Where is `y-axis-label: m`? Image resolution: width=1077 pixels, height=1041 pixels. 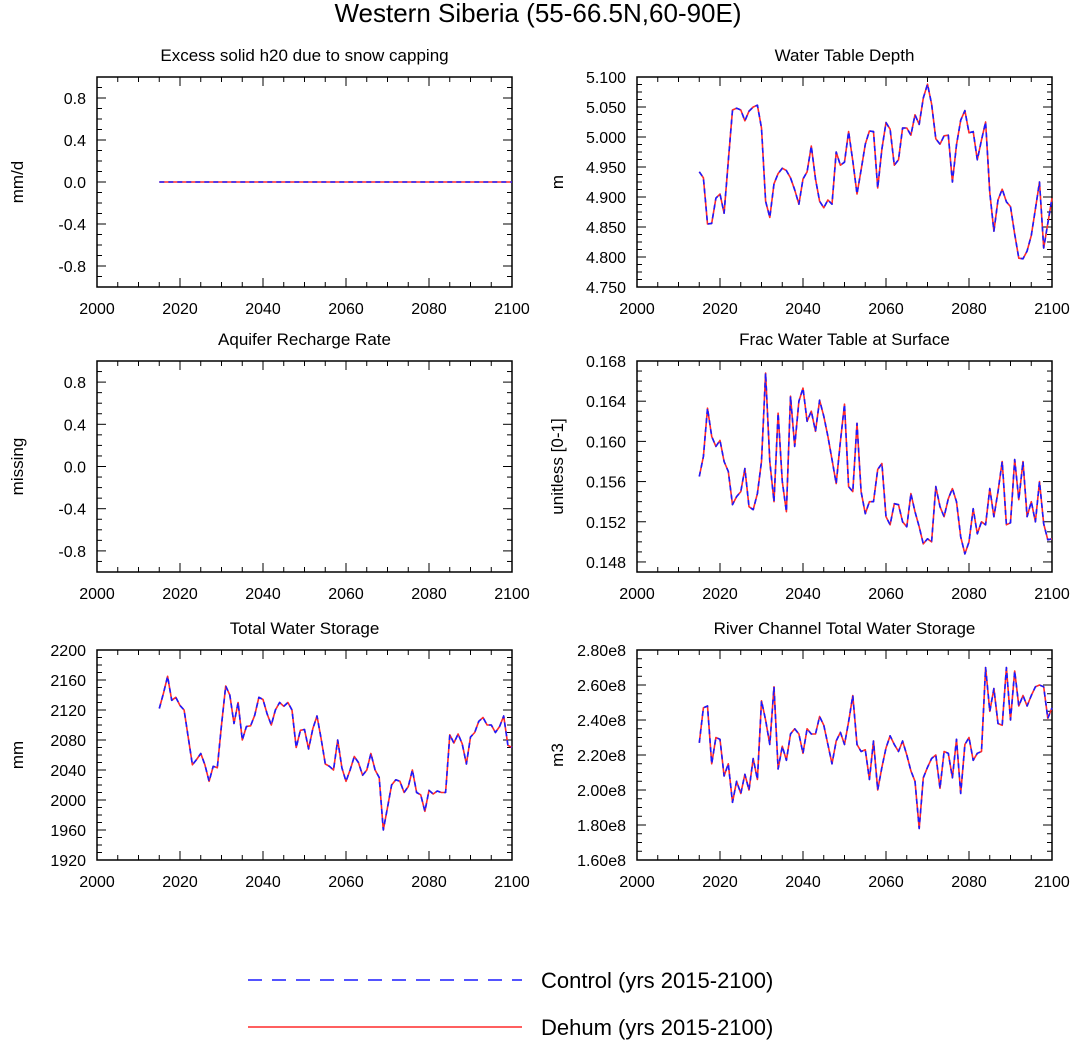
y-axis-label: m is located at coordinates (557, 182).